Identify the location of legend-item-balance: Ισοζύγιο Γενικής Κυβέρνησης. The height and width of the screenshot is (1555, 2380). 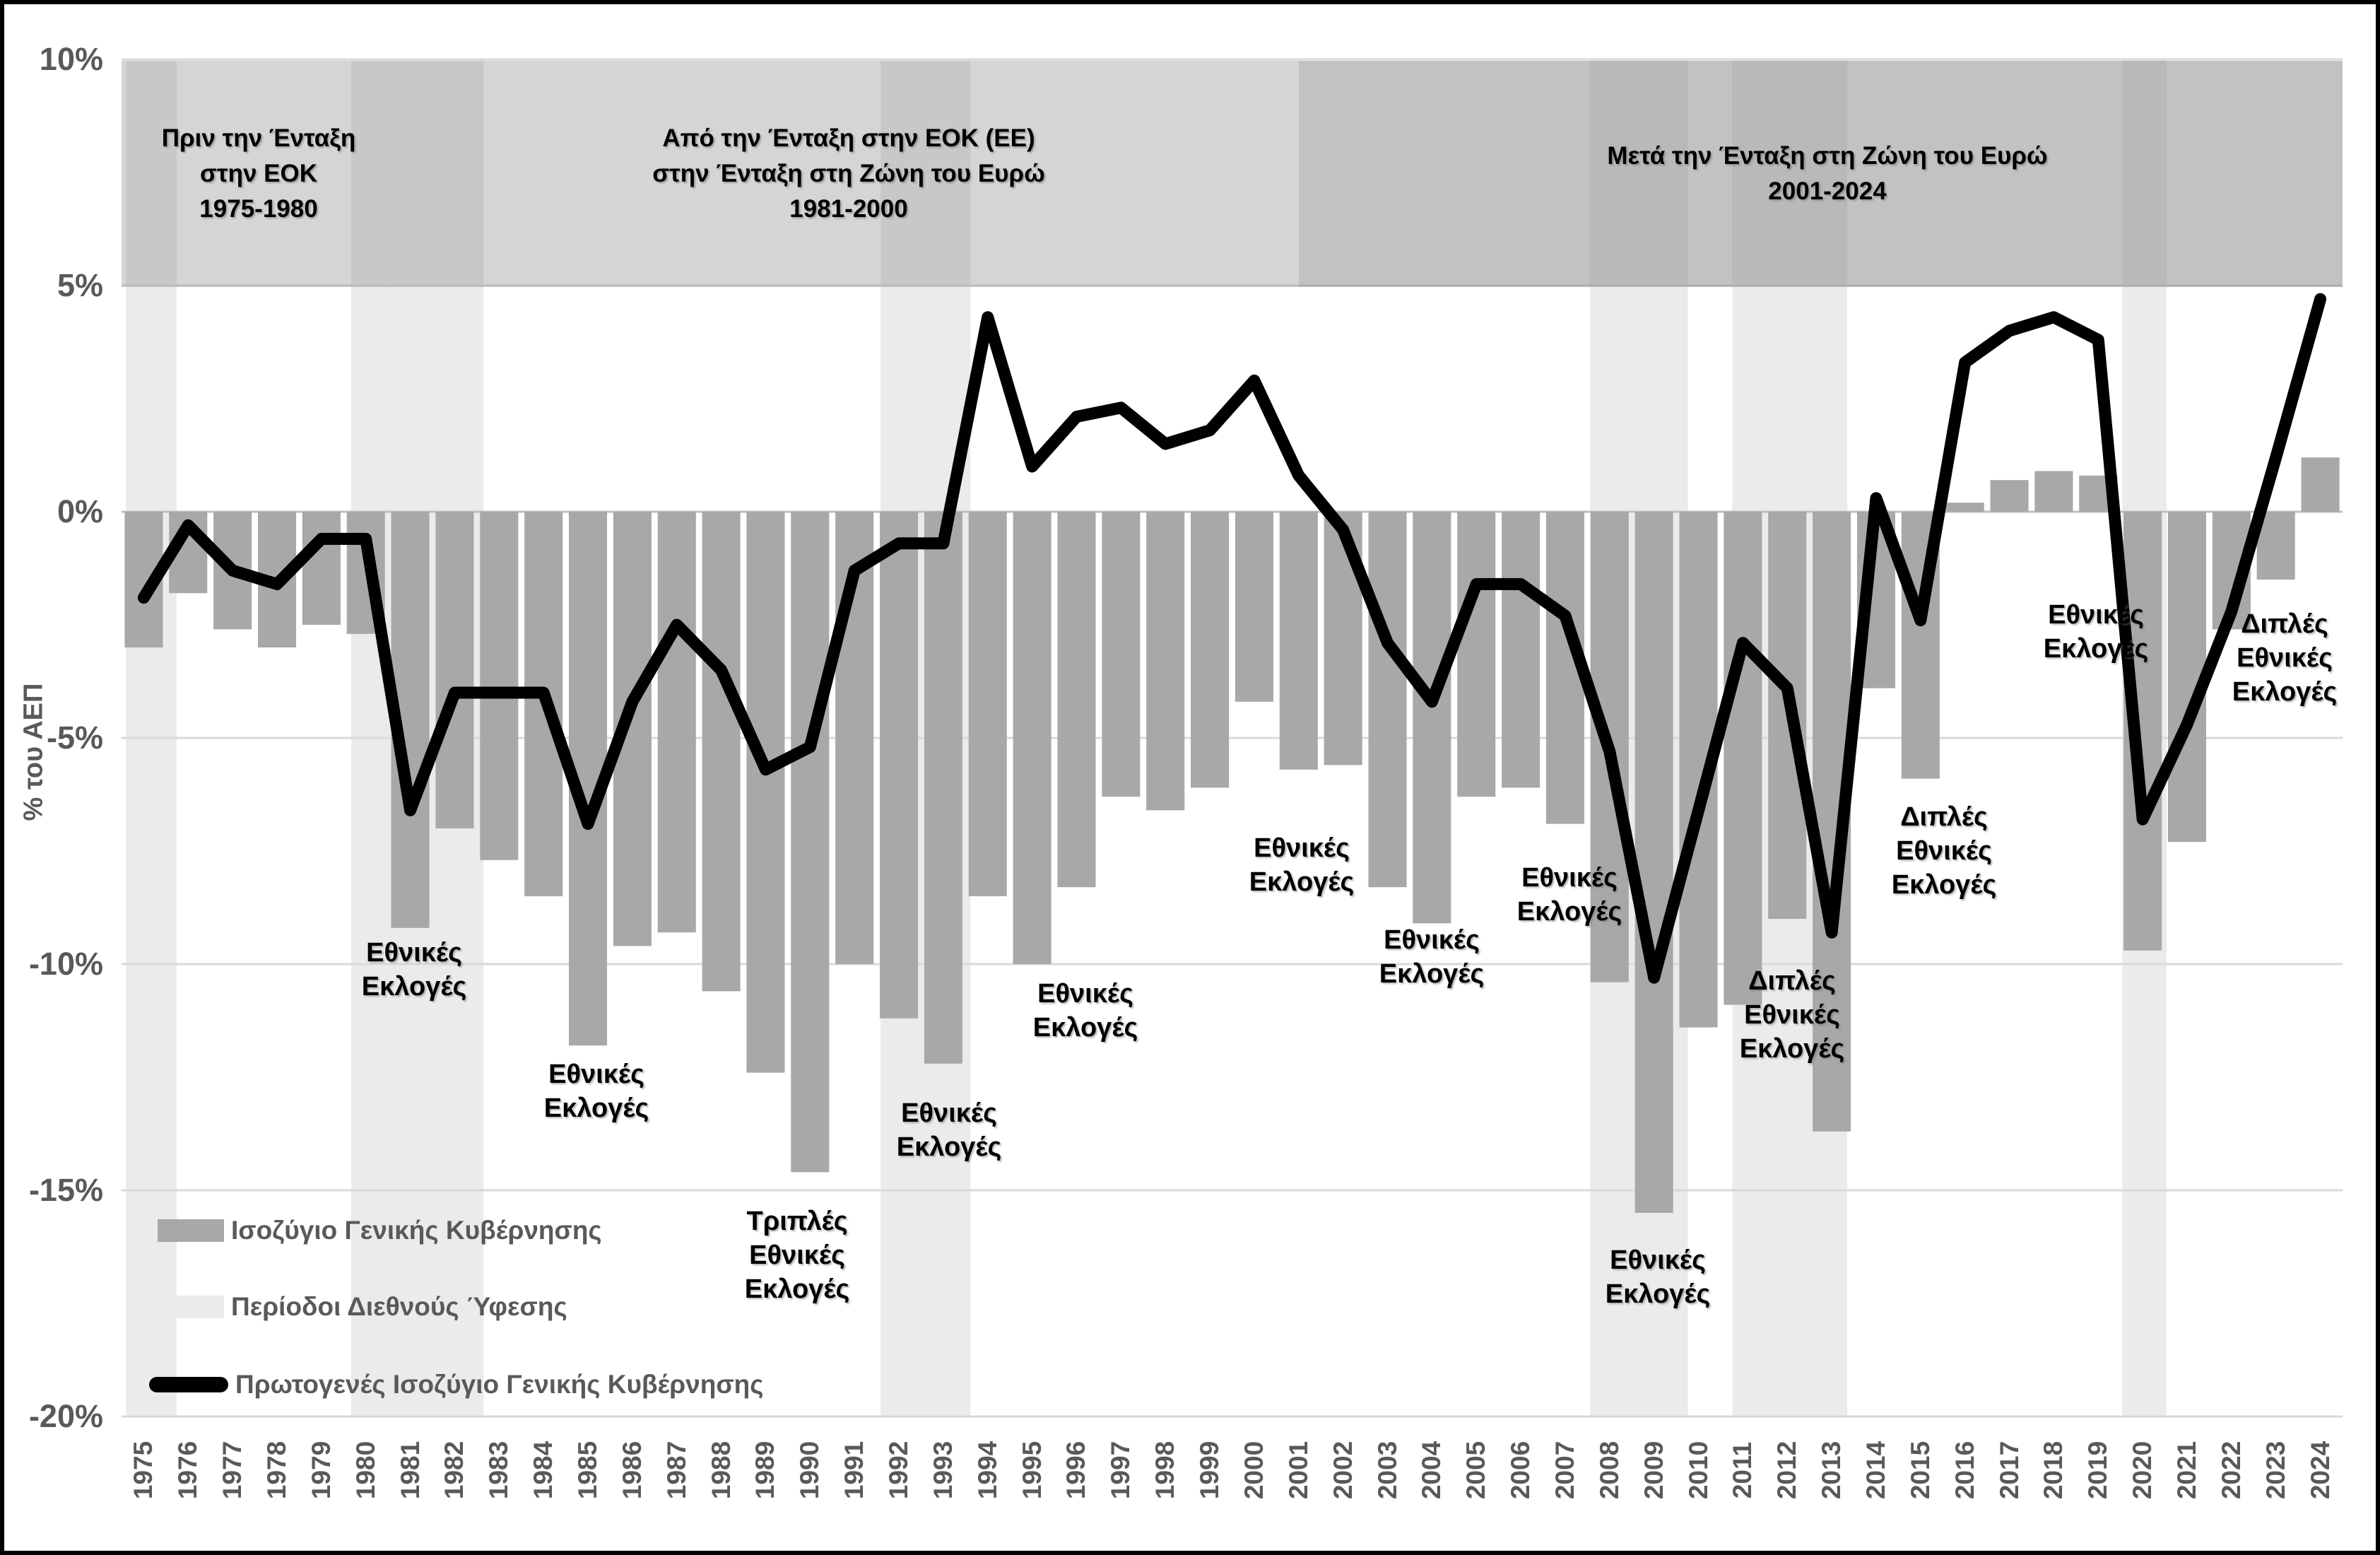
(376, 1230).